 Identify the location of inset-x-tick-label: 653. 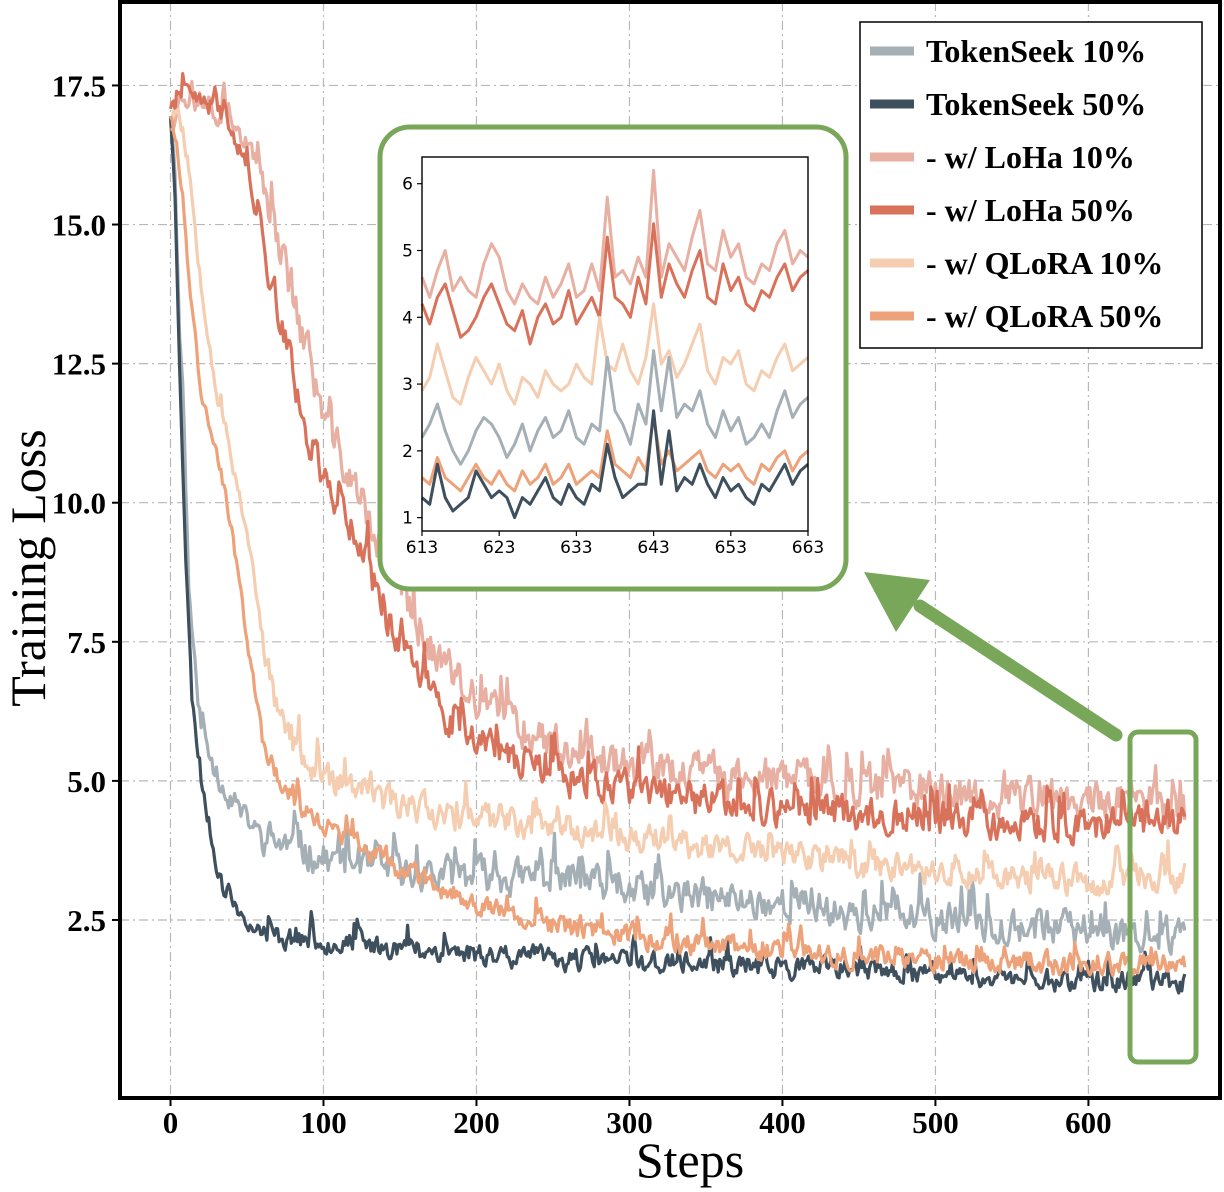
(731, 548).